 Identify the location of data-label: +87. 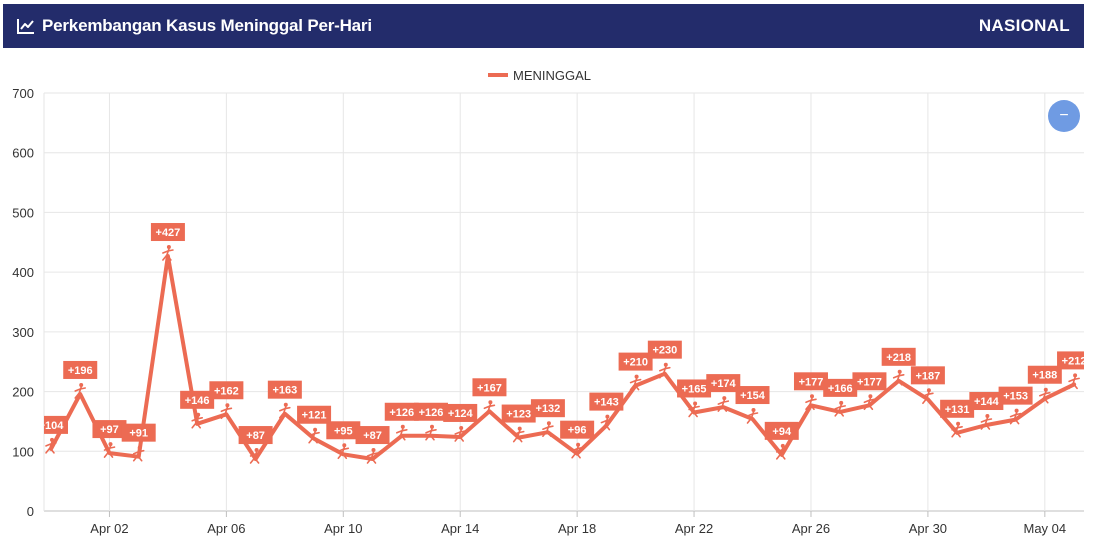
(255, 435).